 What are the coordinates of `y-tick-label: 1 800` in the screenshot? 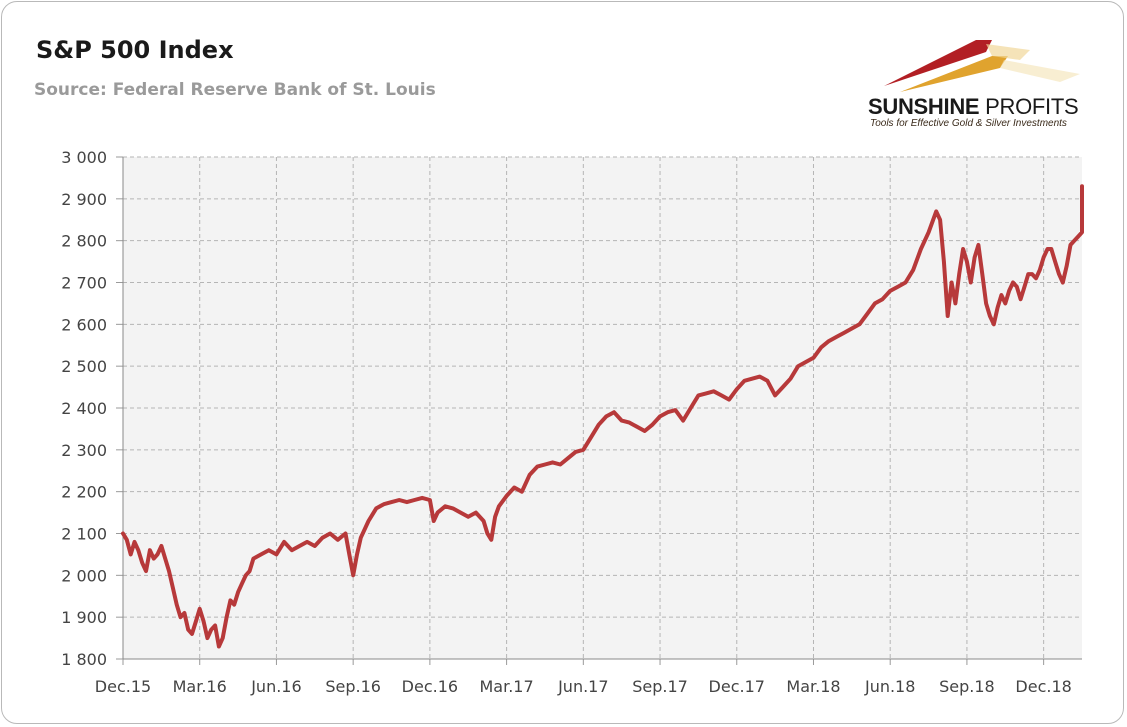 It's located at (84, 659).